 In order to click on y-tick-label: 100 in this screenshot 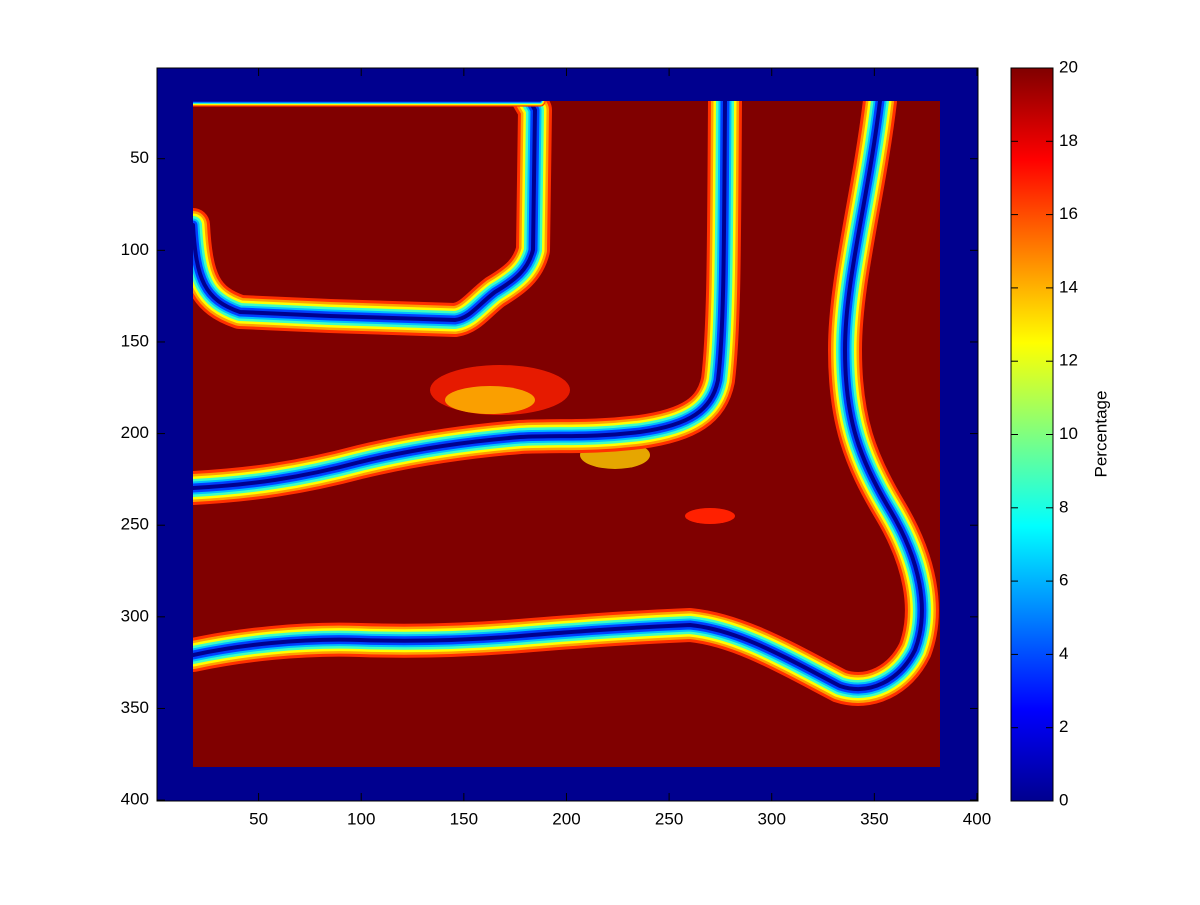, I will do `click(135, 249)`.